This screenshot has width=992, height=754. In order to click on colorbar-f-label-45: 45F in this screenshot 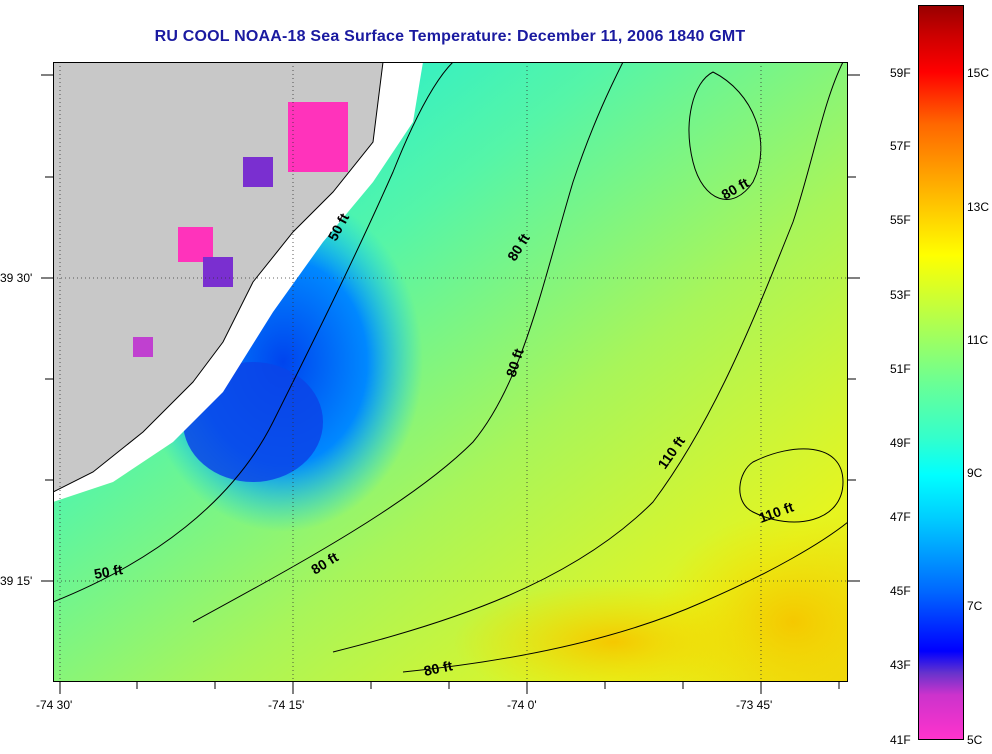, I will do `click(900, 591)`.